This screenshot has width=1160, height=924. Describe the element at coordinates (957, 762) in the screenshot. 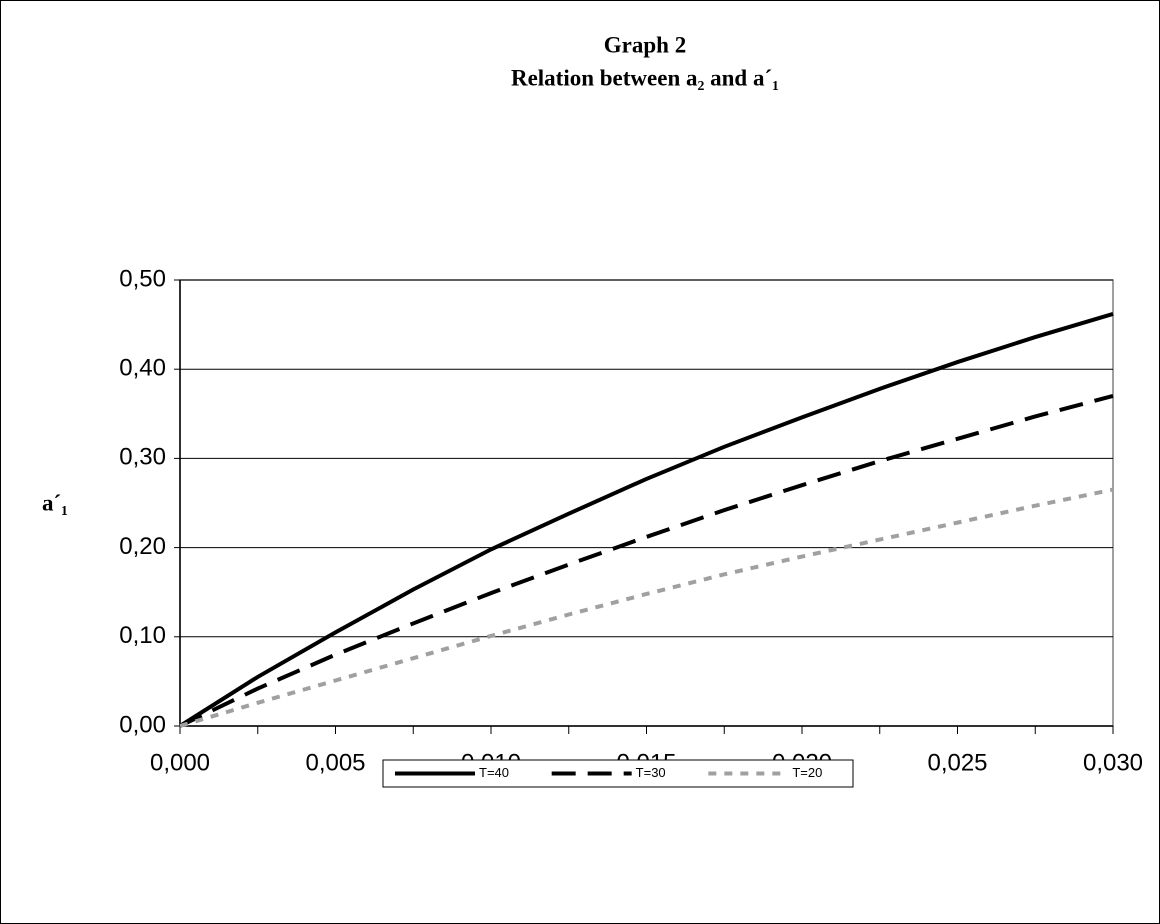

I see `x-tick-label: 0,025` at that location.